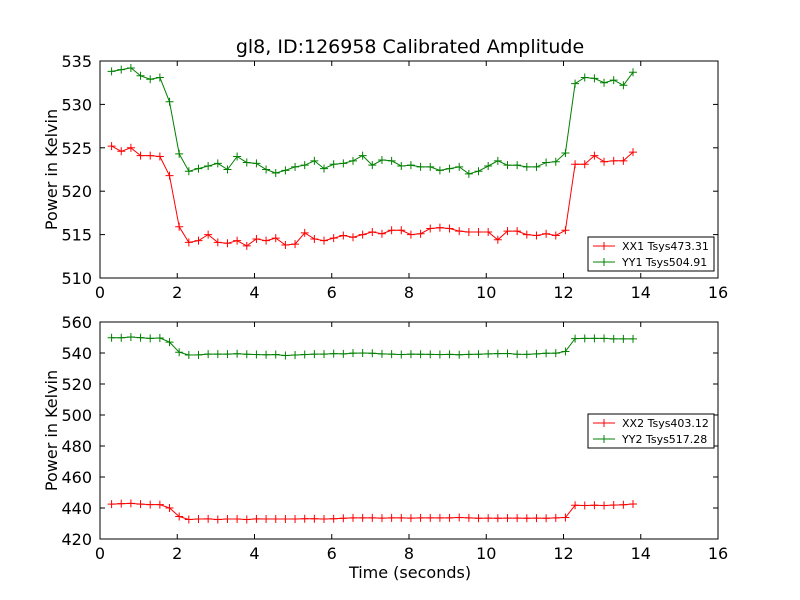  Describe the element at coordinates (76, 446) in the screenshot. I see `y-tick-label: 480` at that location.